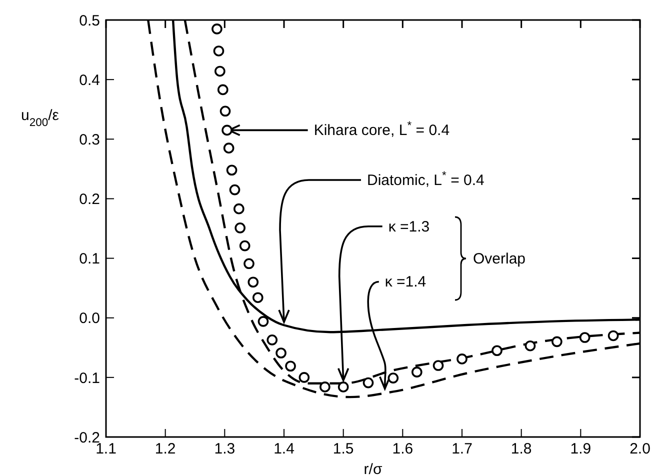  Describe the element at coordinates (499, 259) in the screenshot. I see `annotation: Overlap` at that location.